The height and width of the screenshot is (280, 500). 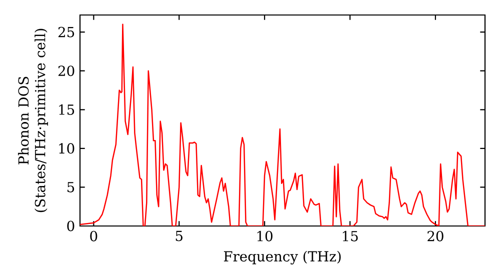 What do you see at coordinates (66, 71) in the screenshot?
I see `y-tick-label: 20` at bounding box center [66, 71].